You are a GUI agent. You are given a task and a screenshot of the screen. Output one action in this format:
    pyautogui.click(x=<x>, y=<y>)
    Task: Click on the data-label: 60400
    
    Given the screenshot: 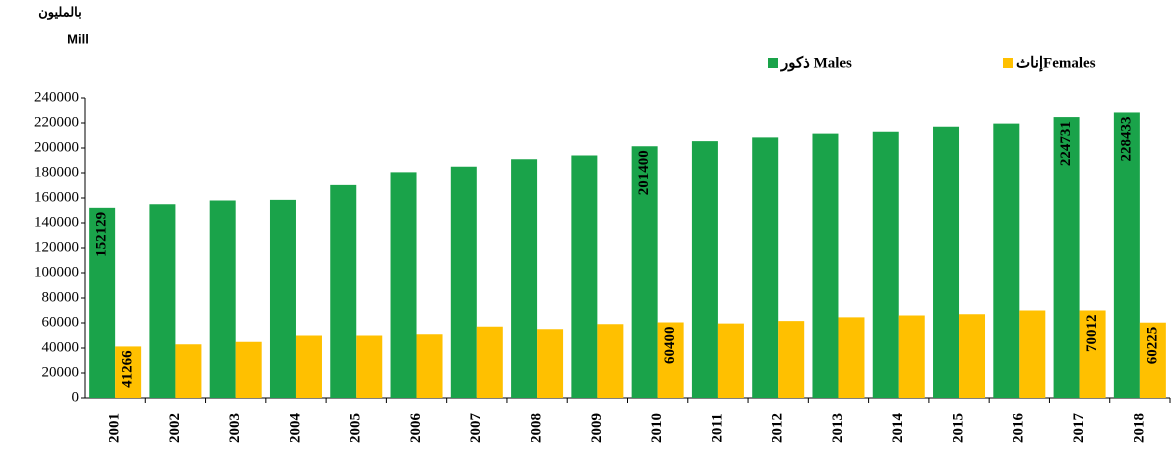 What is the action you would take?
    pyautogui.click(x=670, y=346)
    